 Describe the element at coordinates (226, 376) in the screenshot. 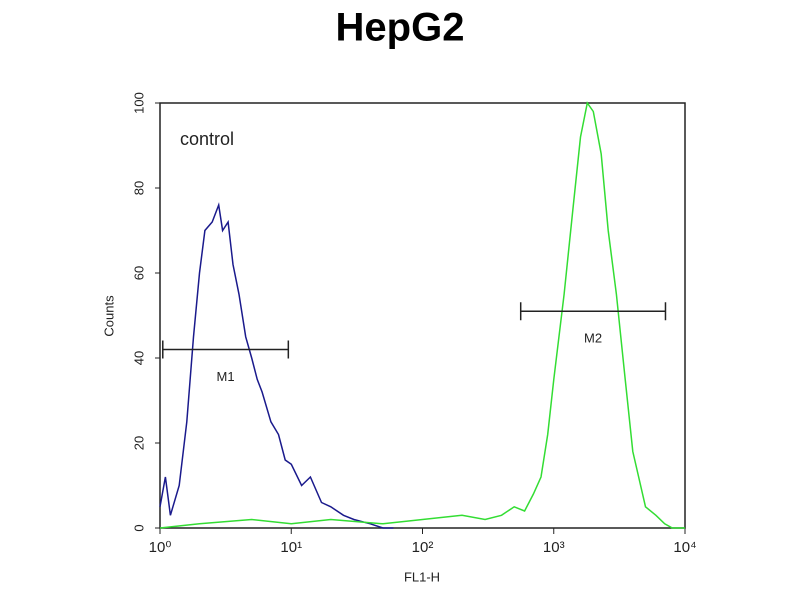

I see `gate-label: M1` at that location.